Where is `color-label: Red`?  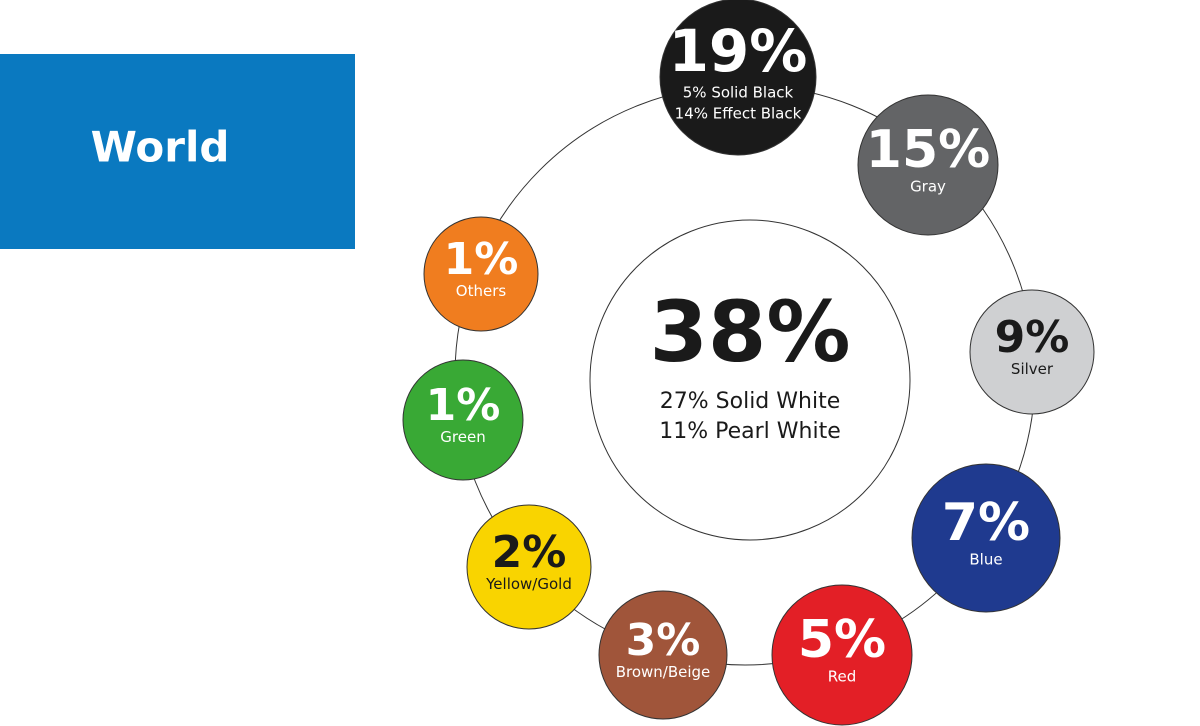 color-label: Red is located at coordinates (842, 677).